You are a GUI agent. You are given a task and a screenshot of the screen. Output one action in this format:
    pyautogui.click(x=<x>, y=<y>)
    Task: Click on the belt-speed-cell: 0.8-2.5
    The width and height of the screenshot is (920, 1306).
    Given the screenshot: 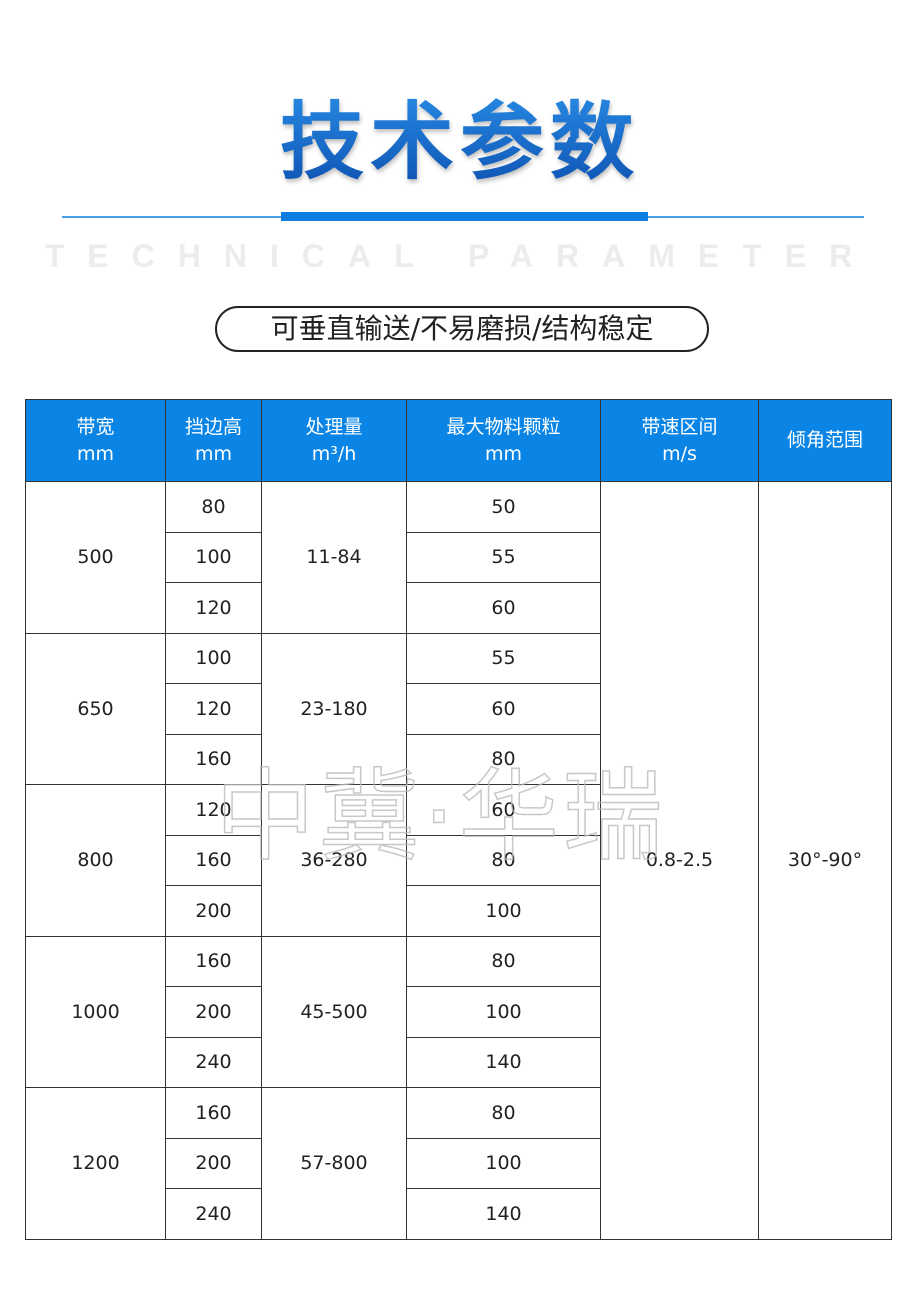 What is the action you would take?
    pyautogui.click(x=679, y=860)
    